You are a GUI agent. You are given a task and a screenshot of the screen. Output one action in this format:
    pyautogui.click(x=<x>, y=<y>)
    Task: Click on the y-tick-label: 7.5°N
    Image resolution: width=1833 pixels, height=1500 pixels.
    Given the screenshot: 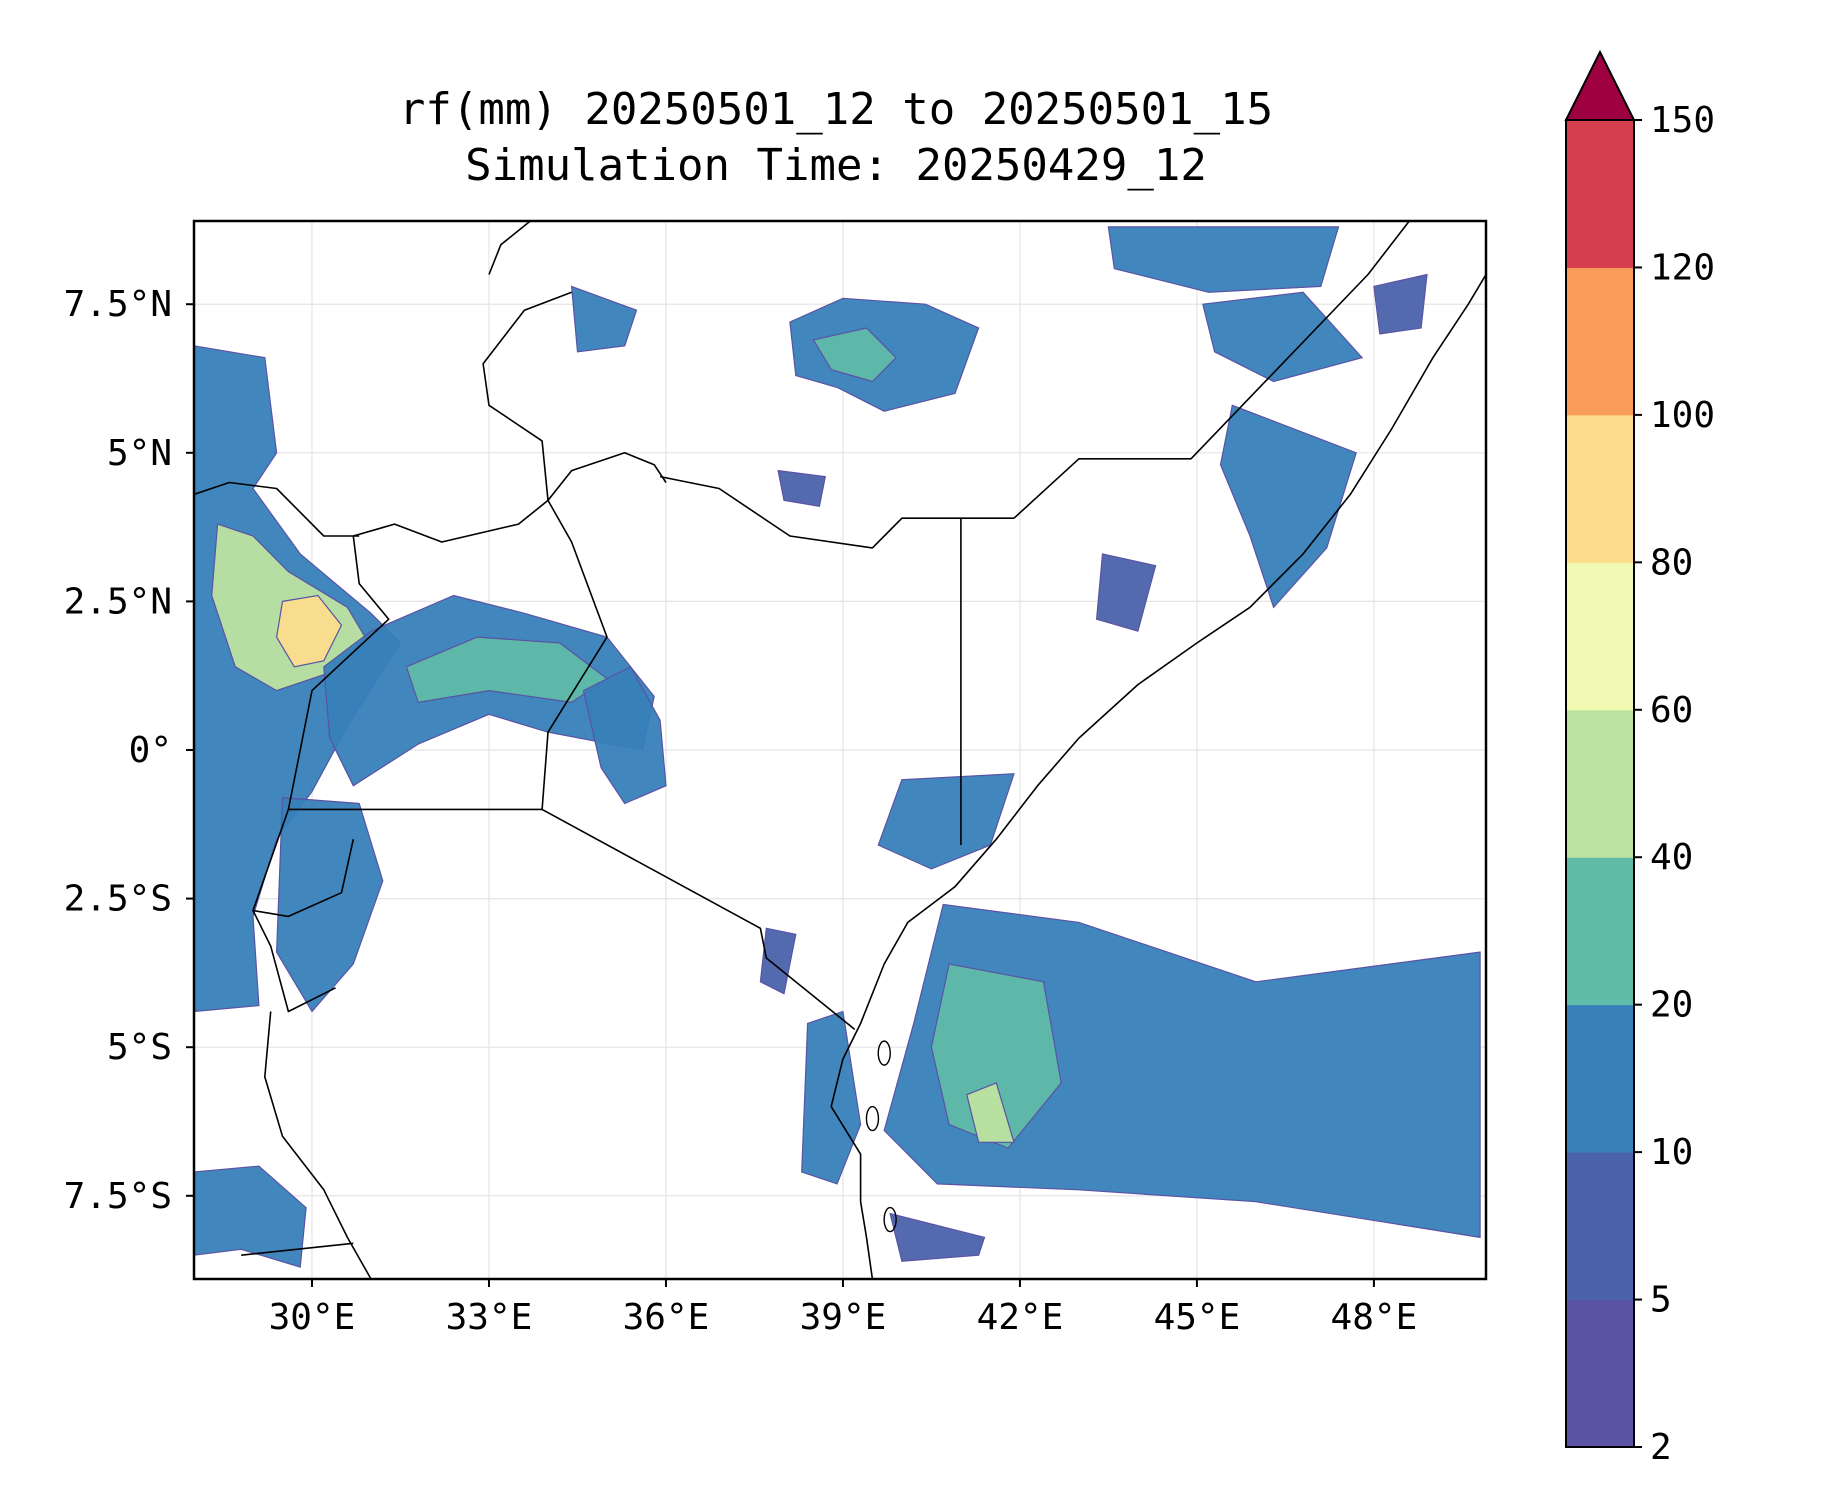 What is the action you would take?
    pyautogui.click(x=118, y=304)
    